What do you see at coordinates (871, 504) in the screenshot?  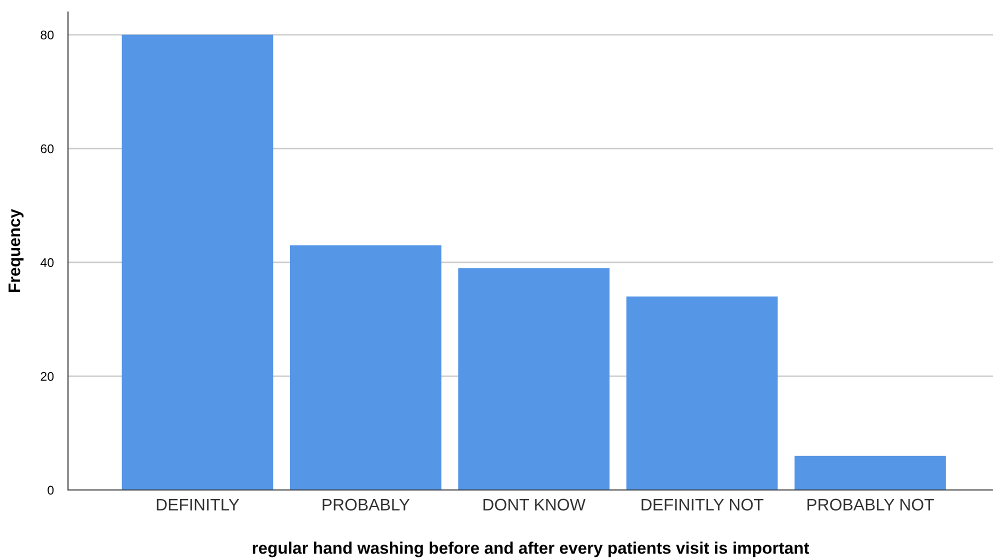 I see `x-tick-label: PROBABLY NOT` at bounding box center [871, 504].